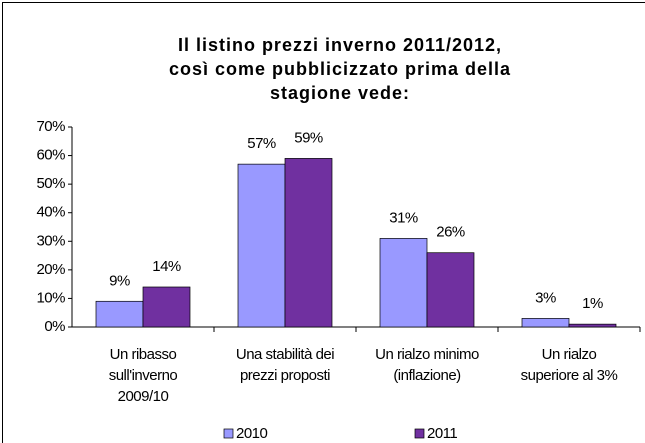 The height and width of the screenshot is (443, 645). I want to click on y-tick-label: 70%, so click(50, 126).